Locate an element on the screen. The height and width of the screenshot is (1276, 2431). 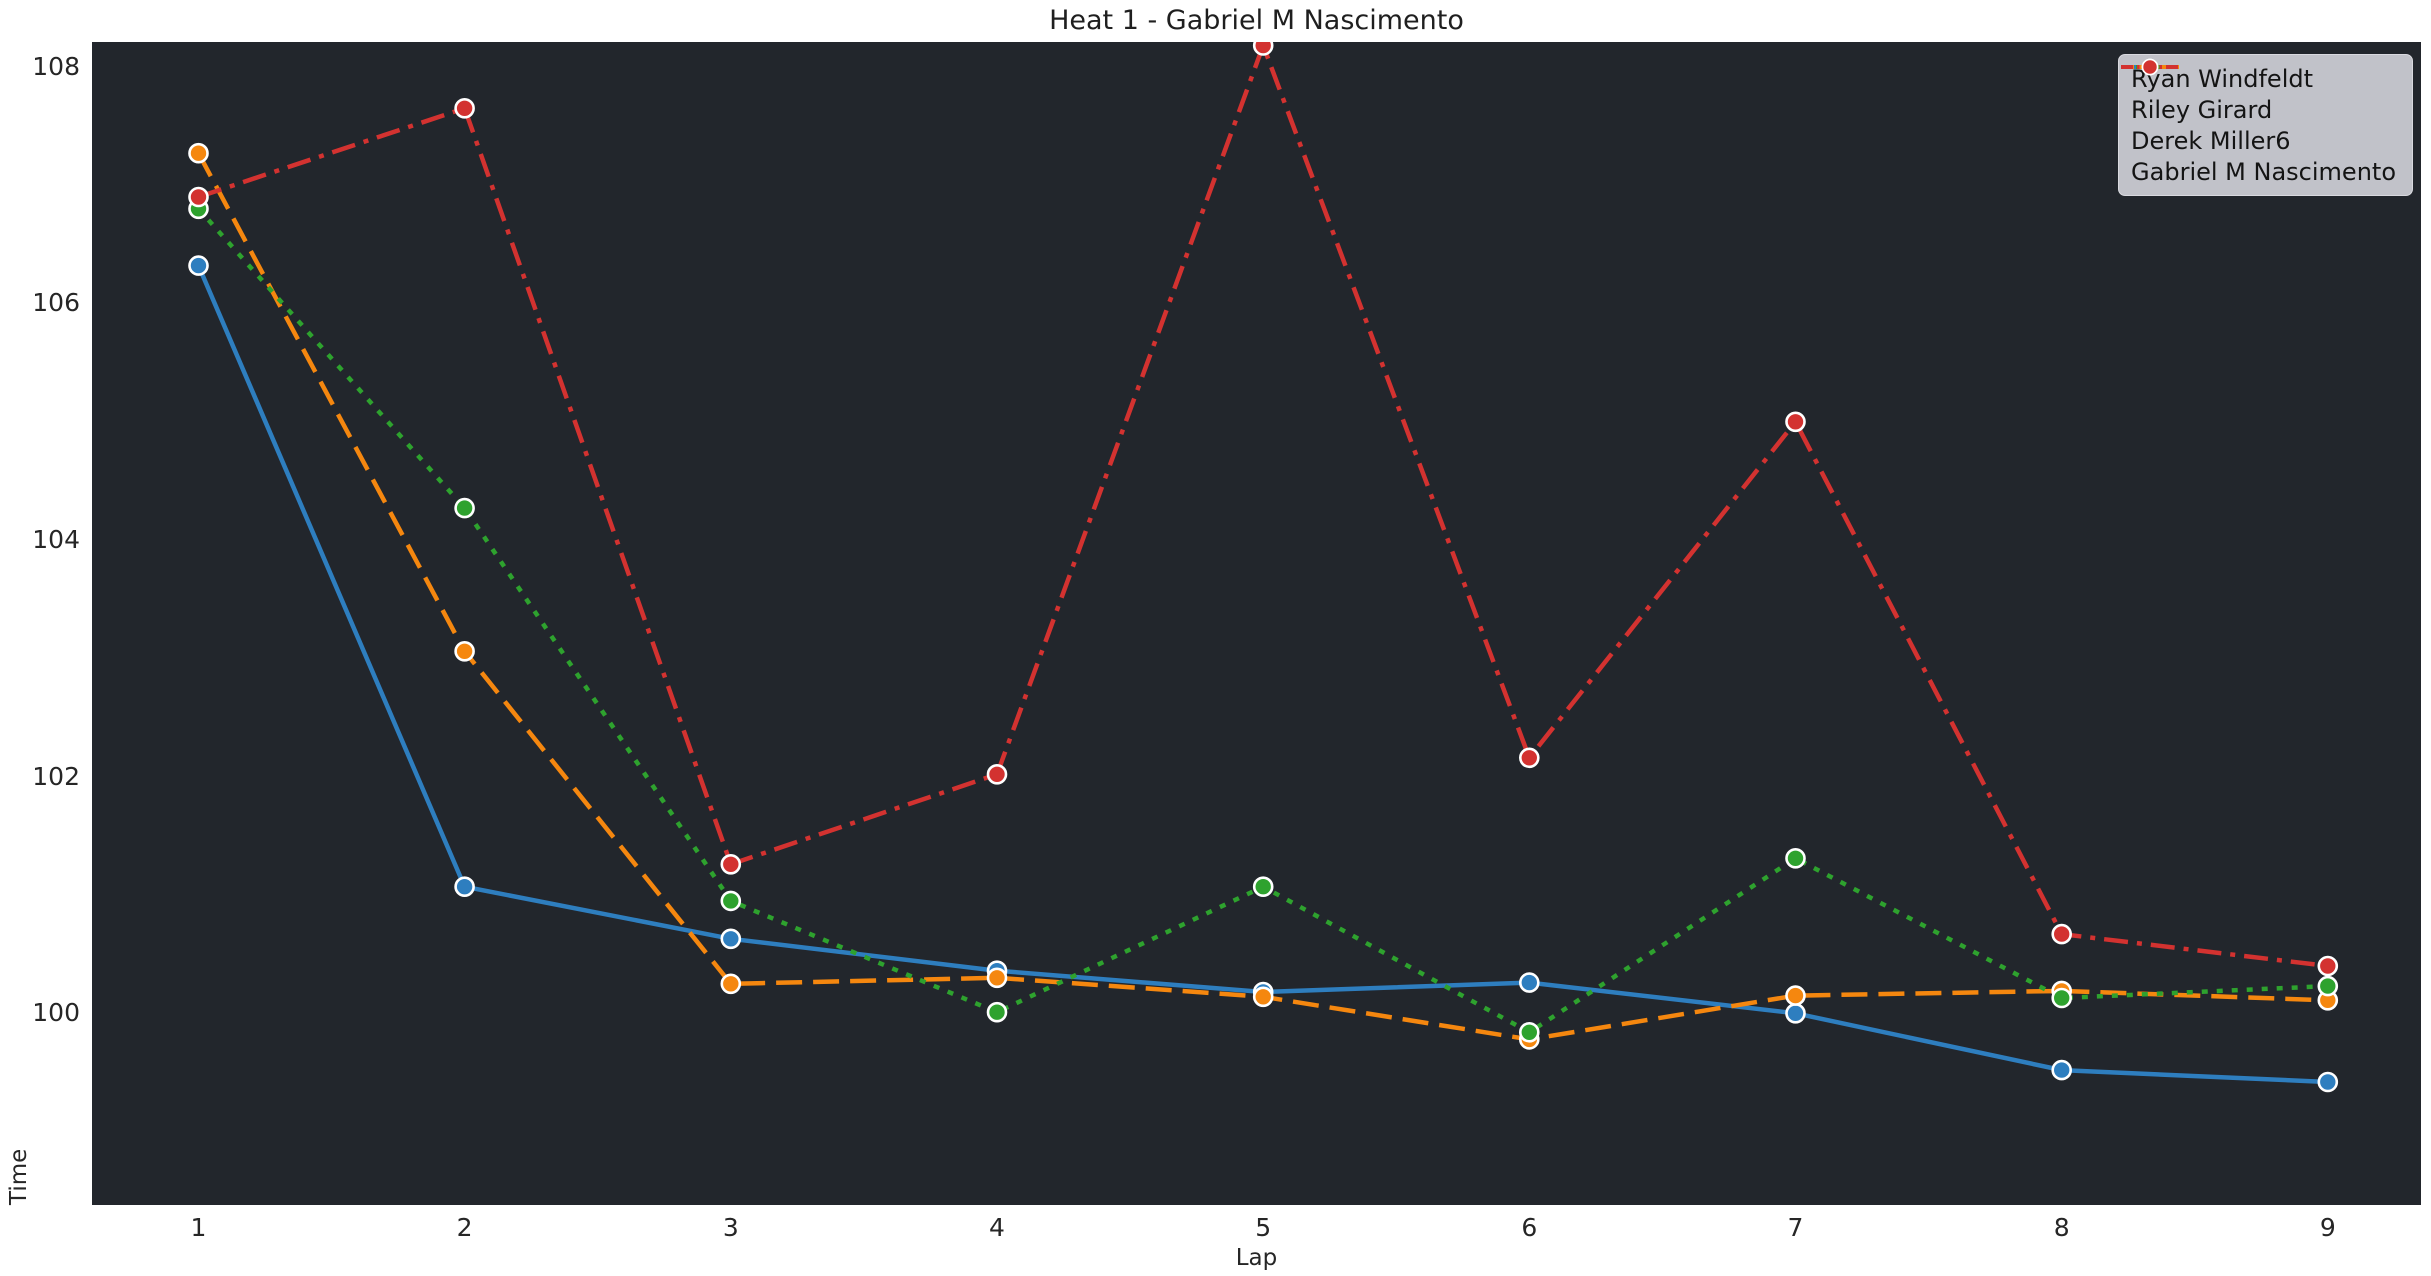
y-tick-label: 106 is located at coordinates (56, 303).